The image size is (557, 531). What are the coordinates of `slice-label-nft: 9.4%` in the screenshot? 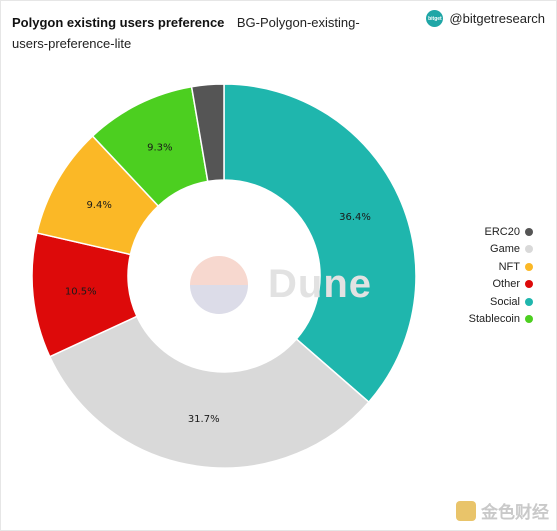 It's located at (98, 205).